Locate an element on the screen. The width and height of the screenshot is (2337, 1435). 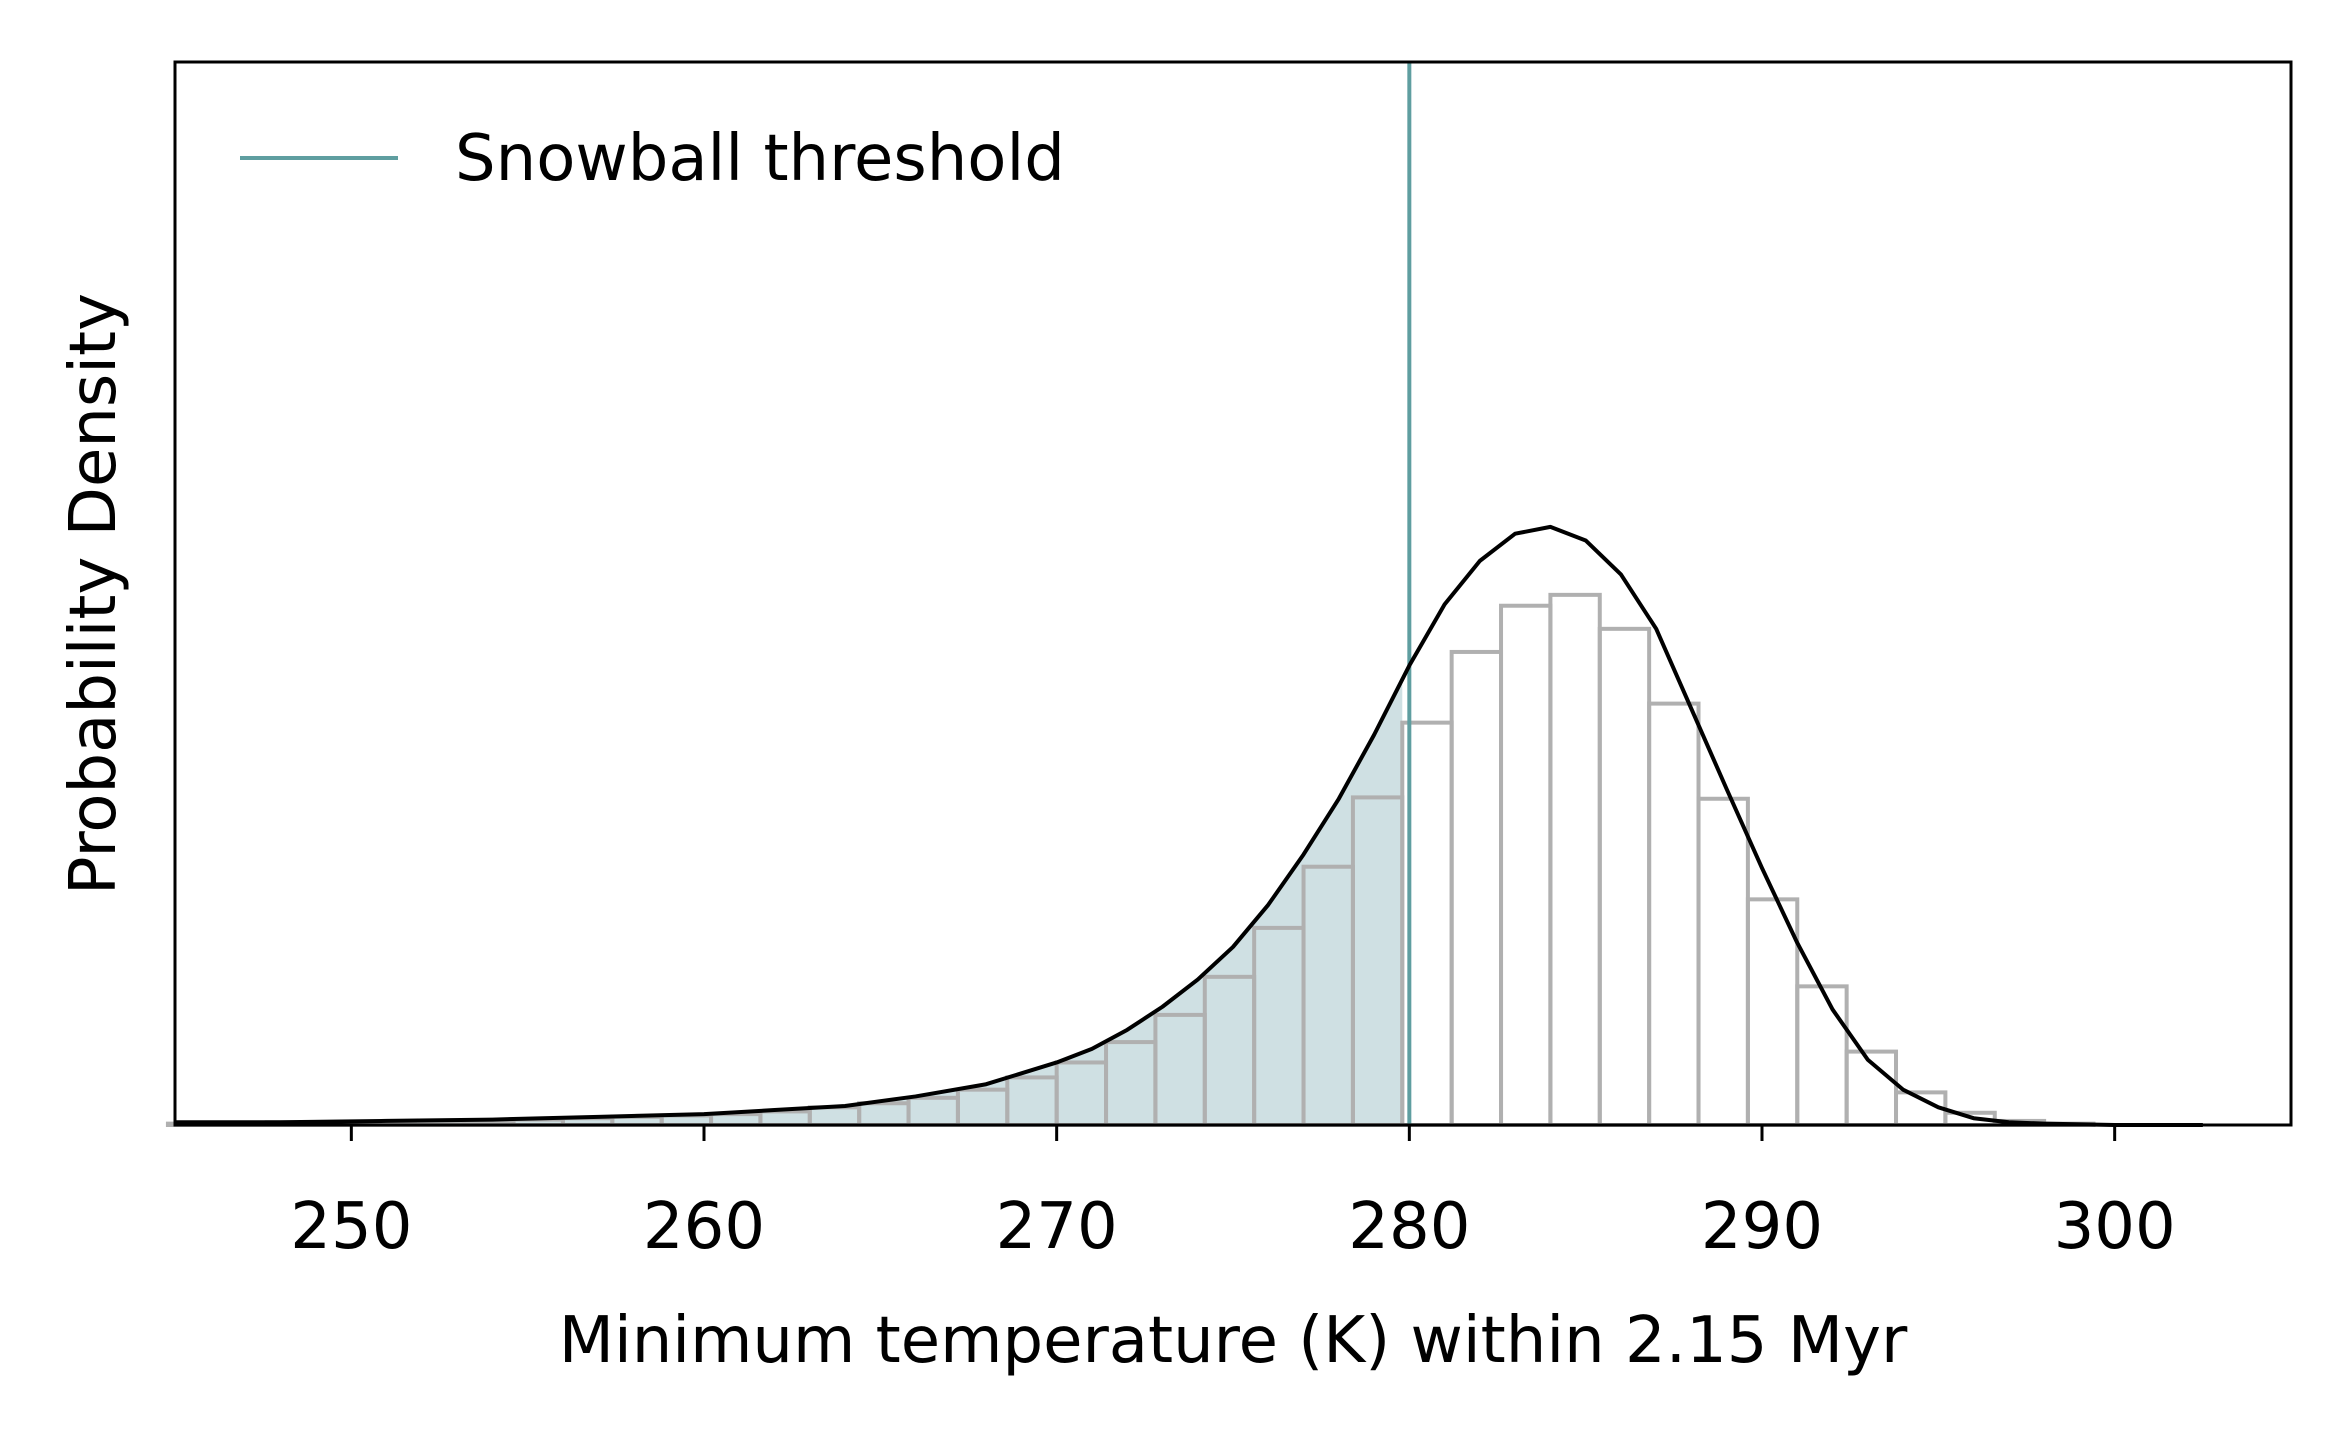
x-tick-label: 280 is located at coordinates (1409, 1227).